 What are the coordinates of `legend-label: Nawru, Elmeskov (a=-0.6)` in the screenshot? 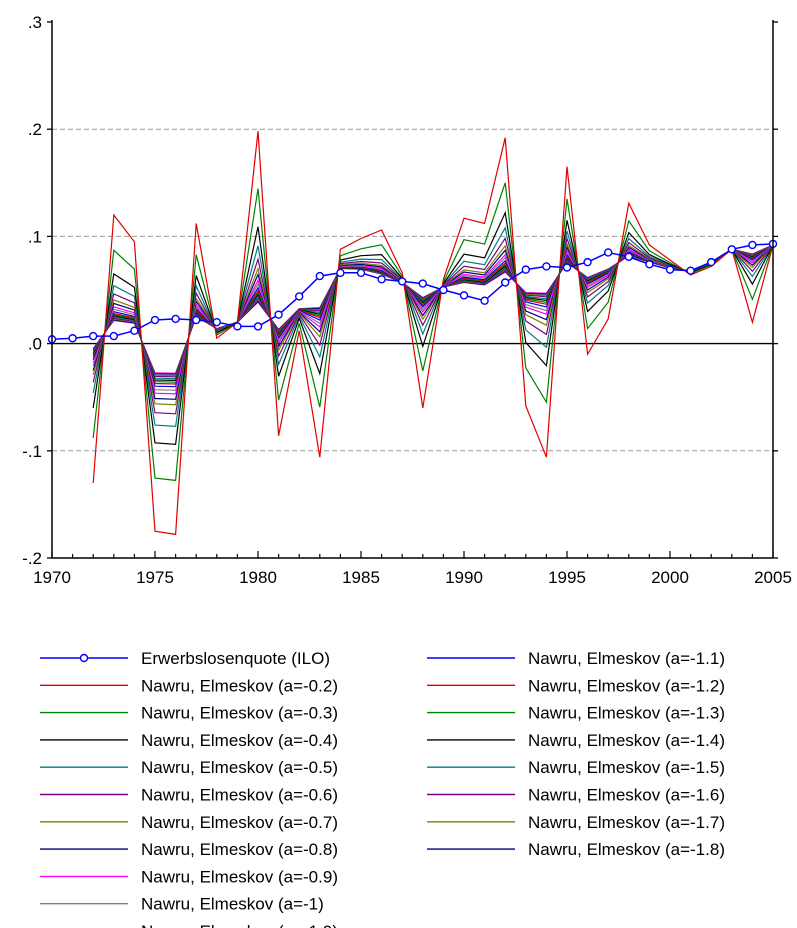 It's located at (239, 795).